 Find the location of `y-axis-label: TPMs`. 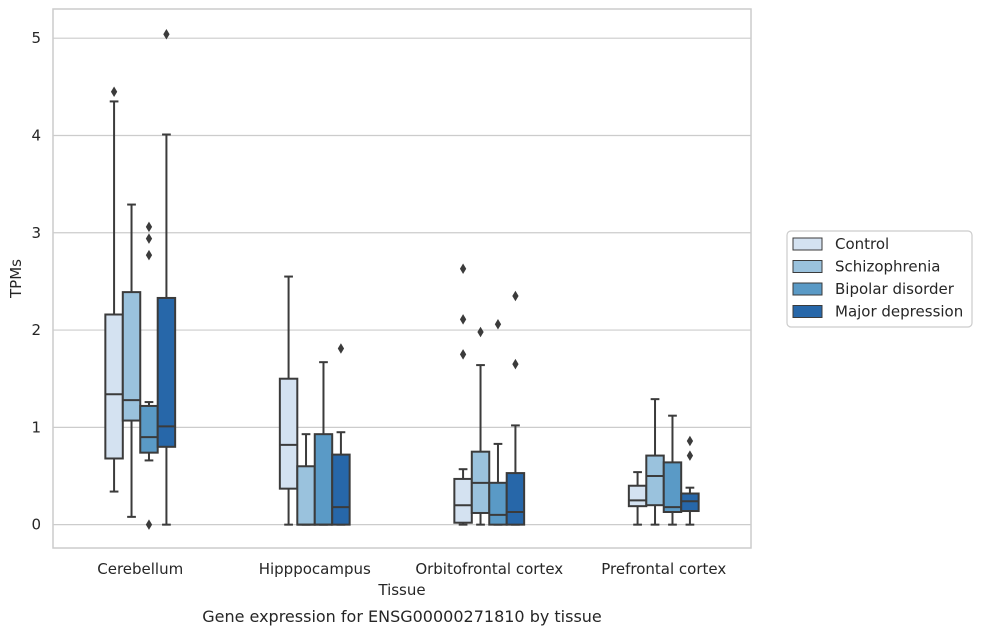

y-axis-label: TPMs is located at coordinates (16, 279).